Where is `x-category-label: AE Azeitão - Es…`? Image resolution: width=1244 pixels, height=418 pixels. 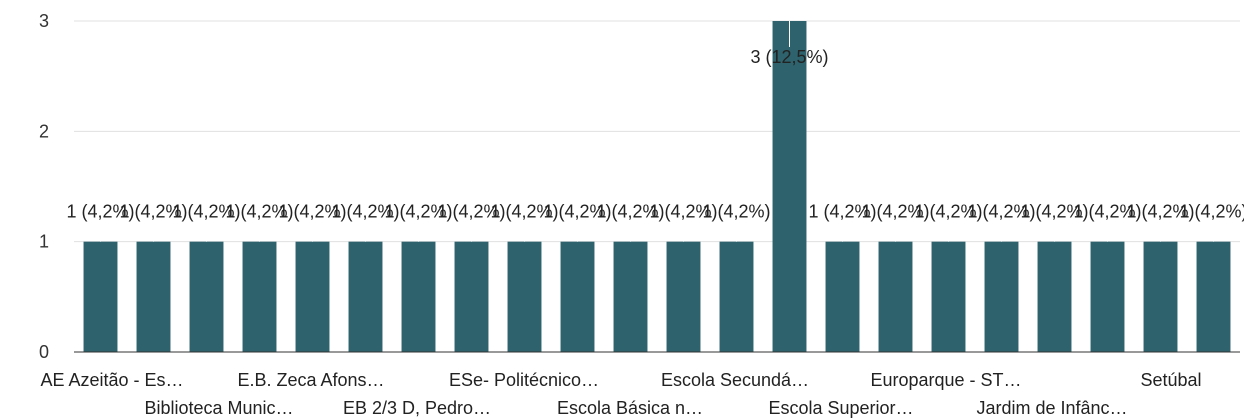 x-category-label: AE Azeitão - Es… is located at coordinates (111, 380).